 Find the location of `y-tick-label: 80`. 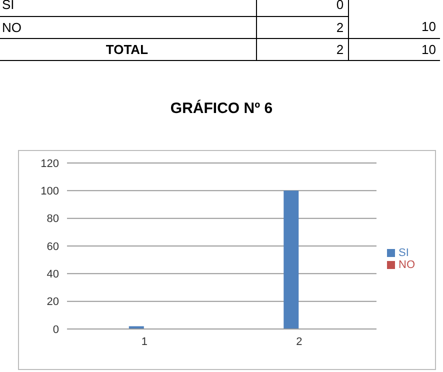

y-tick-label: 80 is located at coordinates (52, 219).